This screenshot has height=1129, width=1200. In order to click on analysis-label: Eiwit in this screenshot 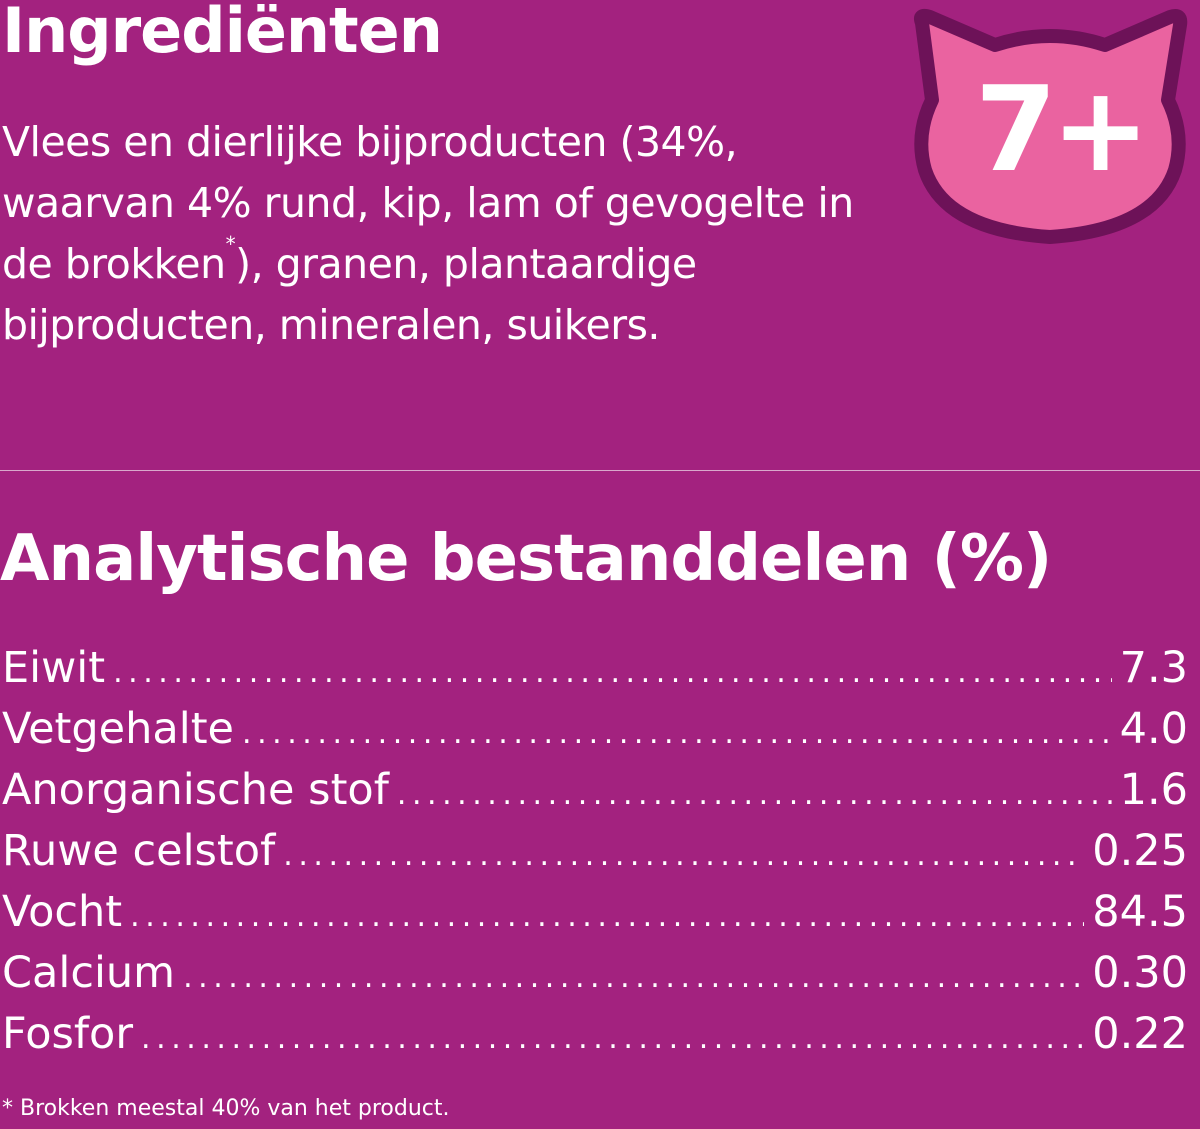, I will do `click(54, 668)`.